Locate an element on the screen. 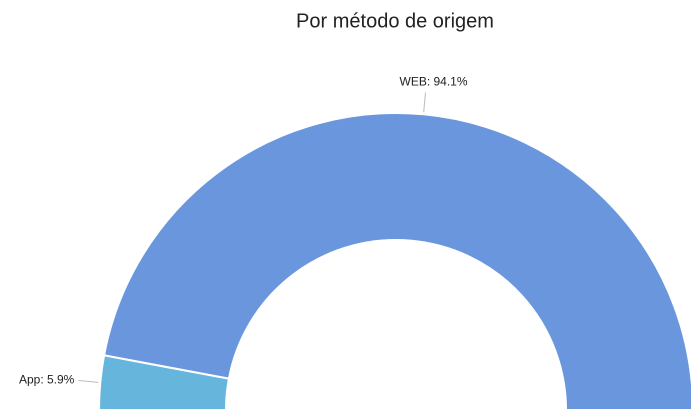 The height and width of the screenshot is (411, 691). data-label: App: 5.9% is located at coordinates (47, 380).